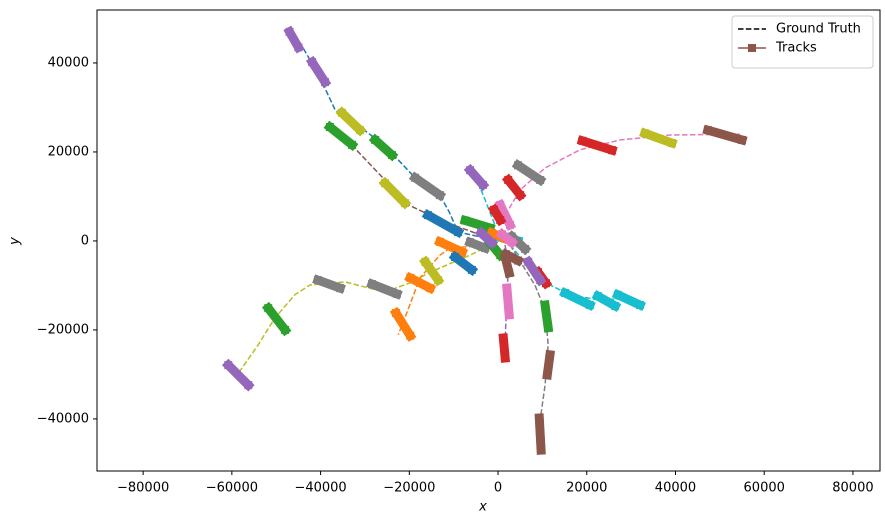 The image size is (885, 525). I want to click on y-axis-label: y, so click(15, 241).